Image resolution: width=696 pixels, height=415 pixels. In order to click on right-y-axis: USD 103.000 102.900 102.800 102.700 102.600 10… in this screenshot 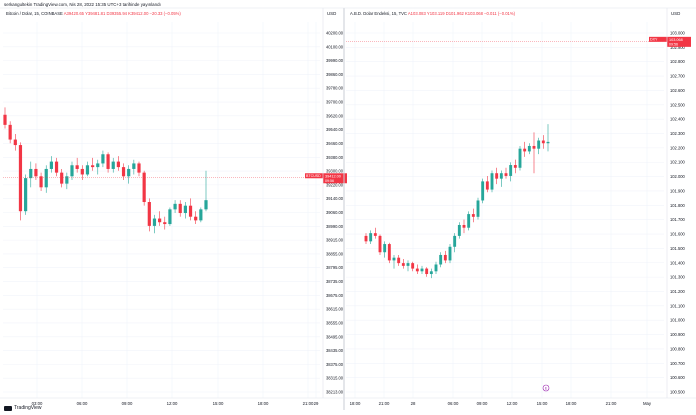, I will do `click(678, 203)`.